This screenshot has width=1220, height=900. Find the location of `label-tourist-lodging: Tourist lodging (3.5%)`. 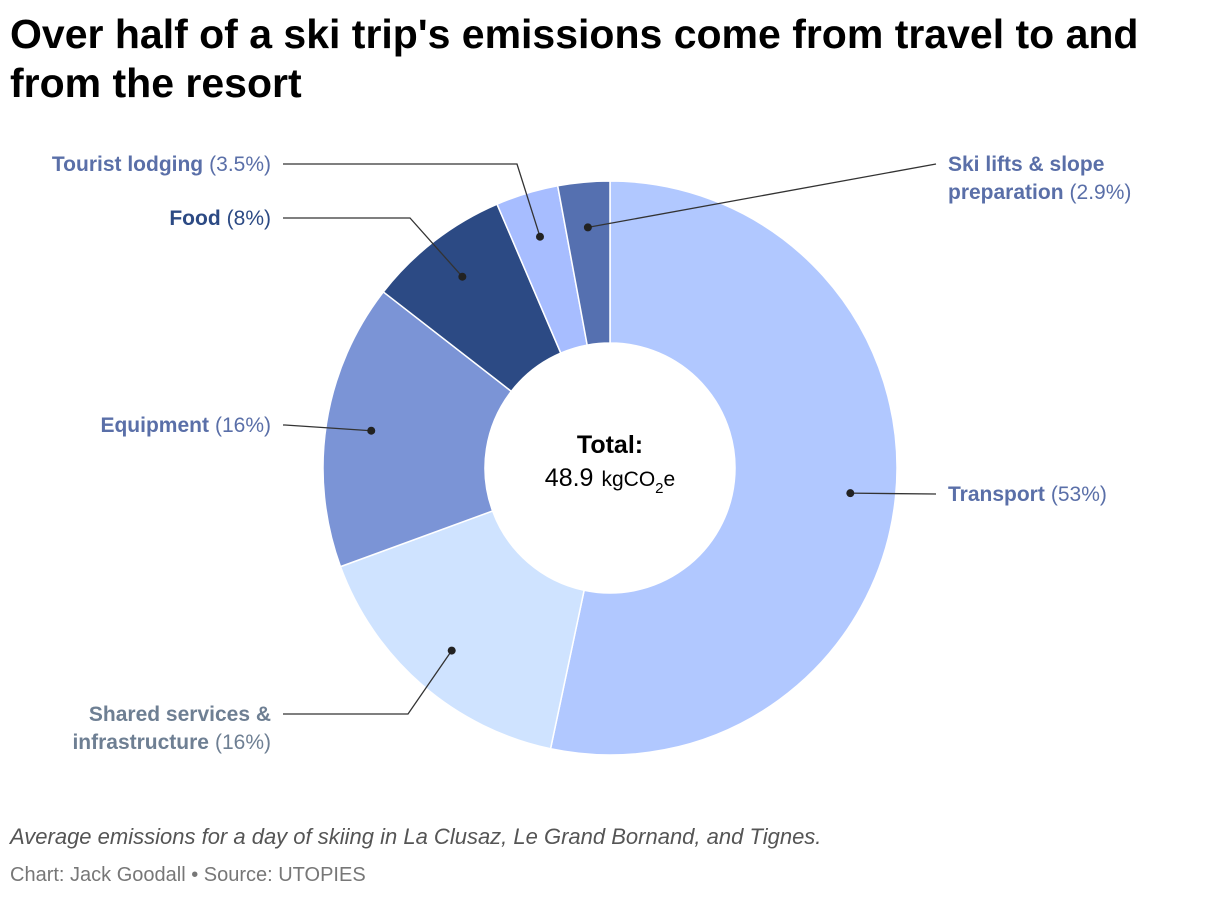

label-tourist-lodging: Tourist lodging (3.5%) is located at coordinates (161, 164).